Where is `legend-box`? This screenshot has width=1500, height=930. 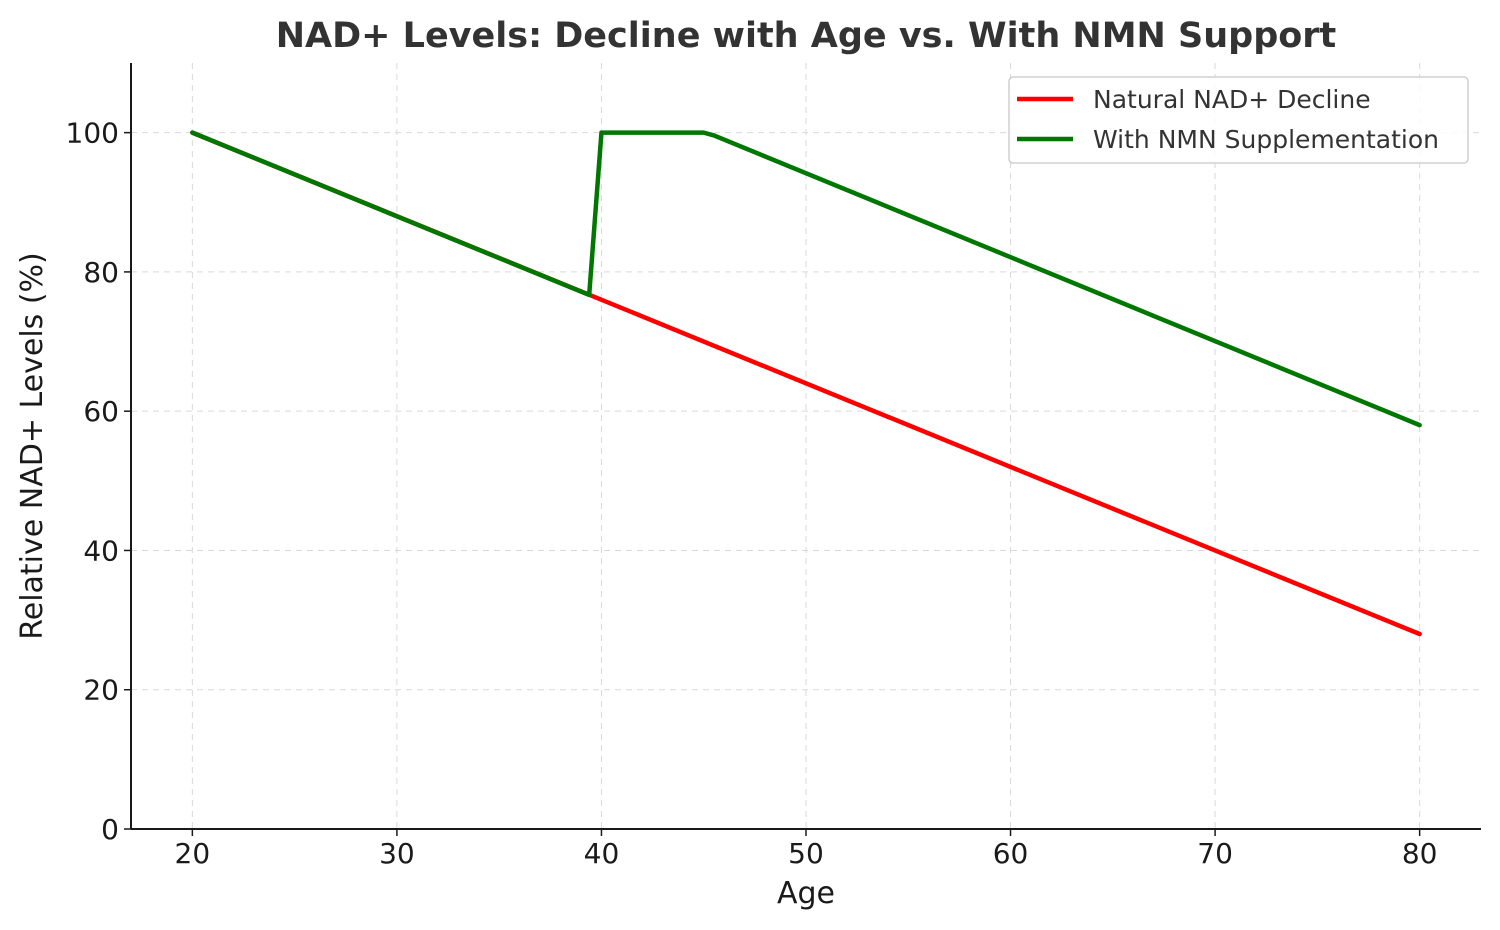 legend-box is located at coordinates (1238, 120).